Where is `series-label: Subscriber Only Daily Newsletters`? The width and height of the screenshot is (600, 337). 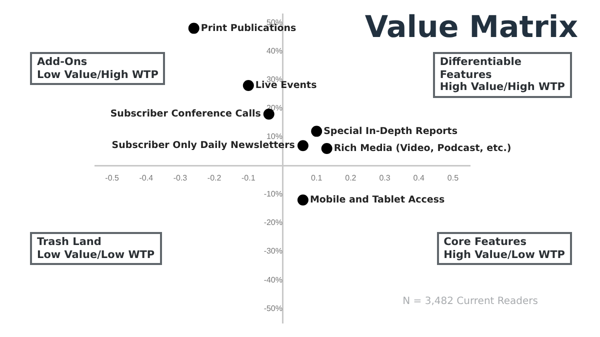
series-label: Subscriber Only Daily Newsletters is located at coordinates (204, 146).